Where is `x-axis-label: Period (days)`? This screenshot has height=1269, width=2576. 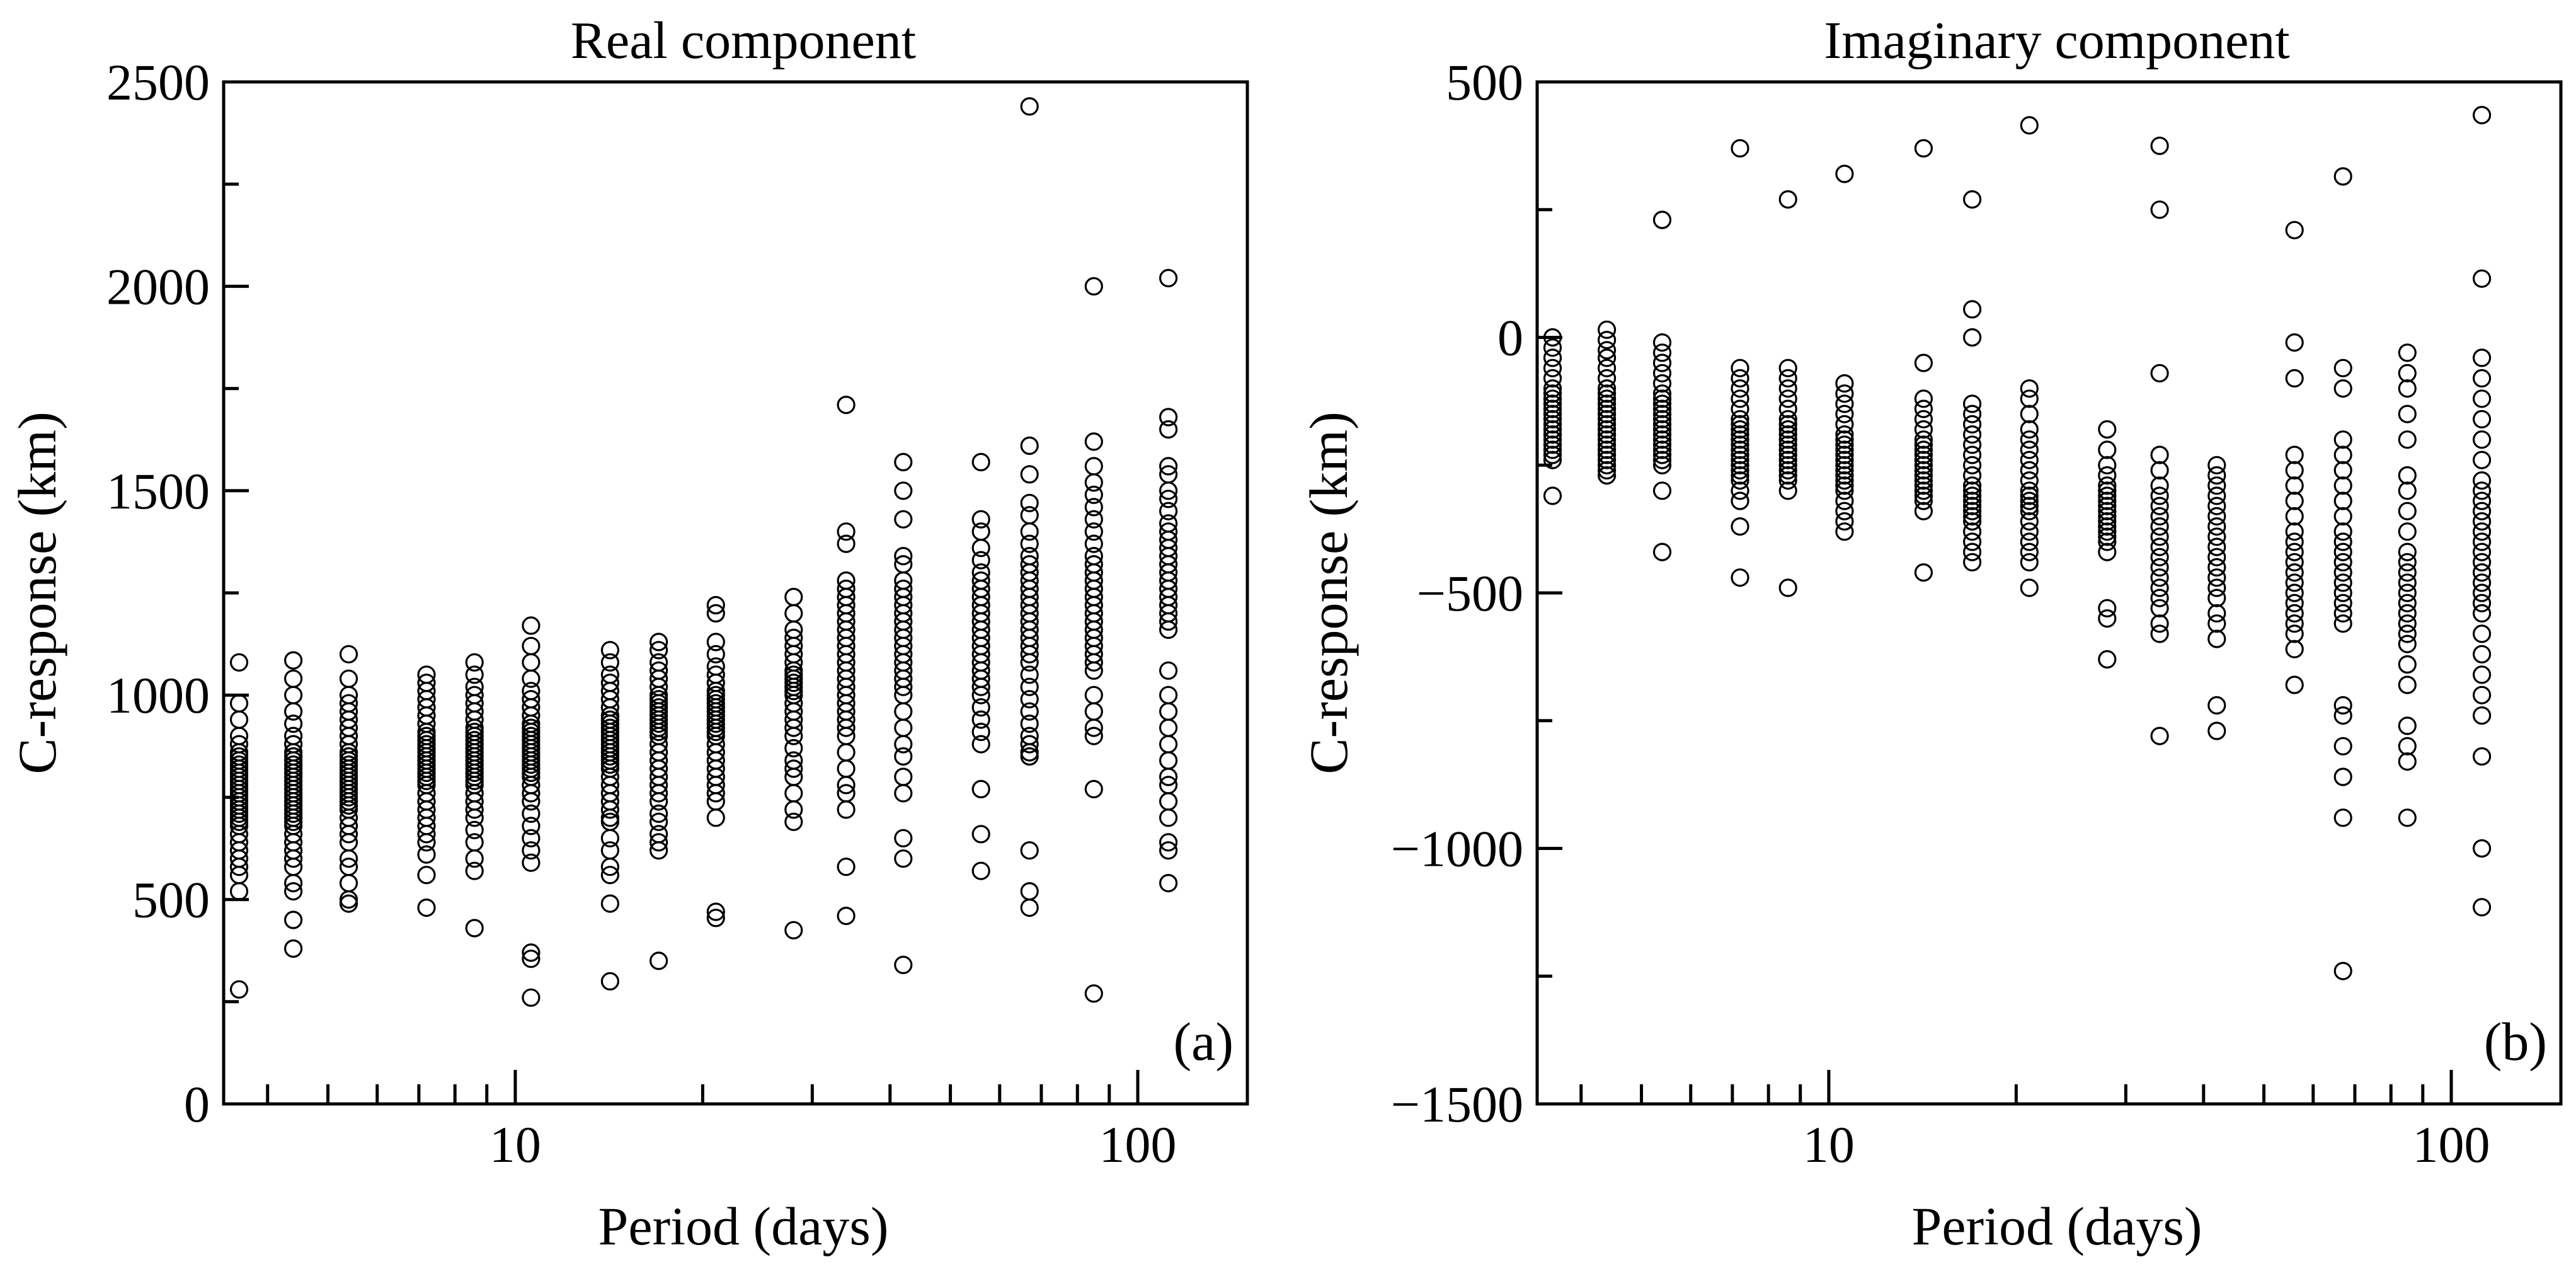 x-axis-label: Period (days) is located at coordinates (2057, 1226).